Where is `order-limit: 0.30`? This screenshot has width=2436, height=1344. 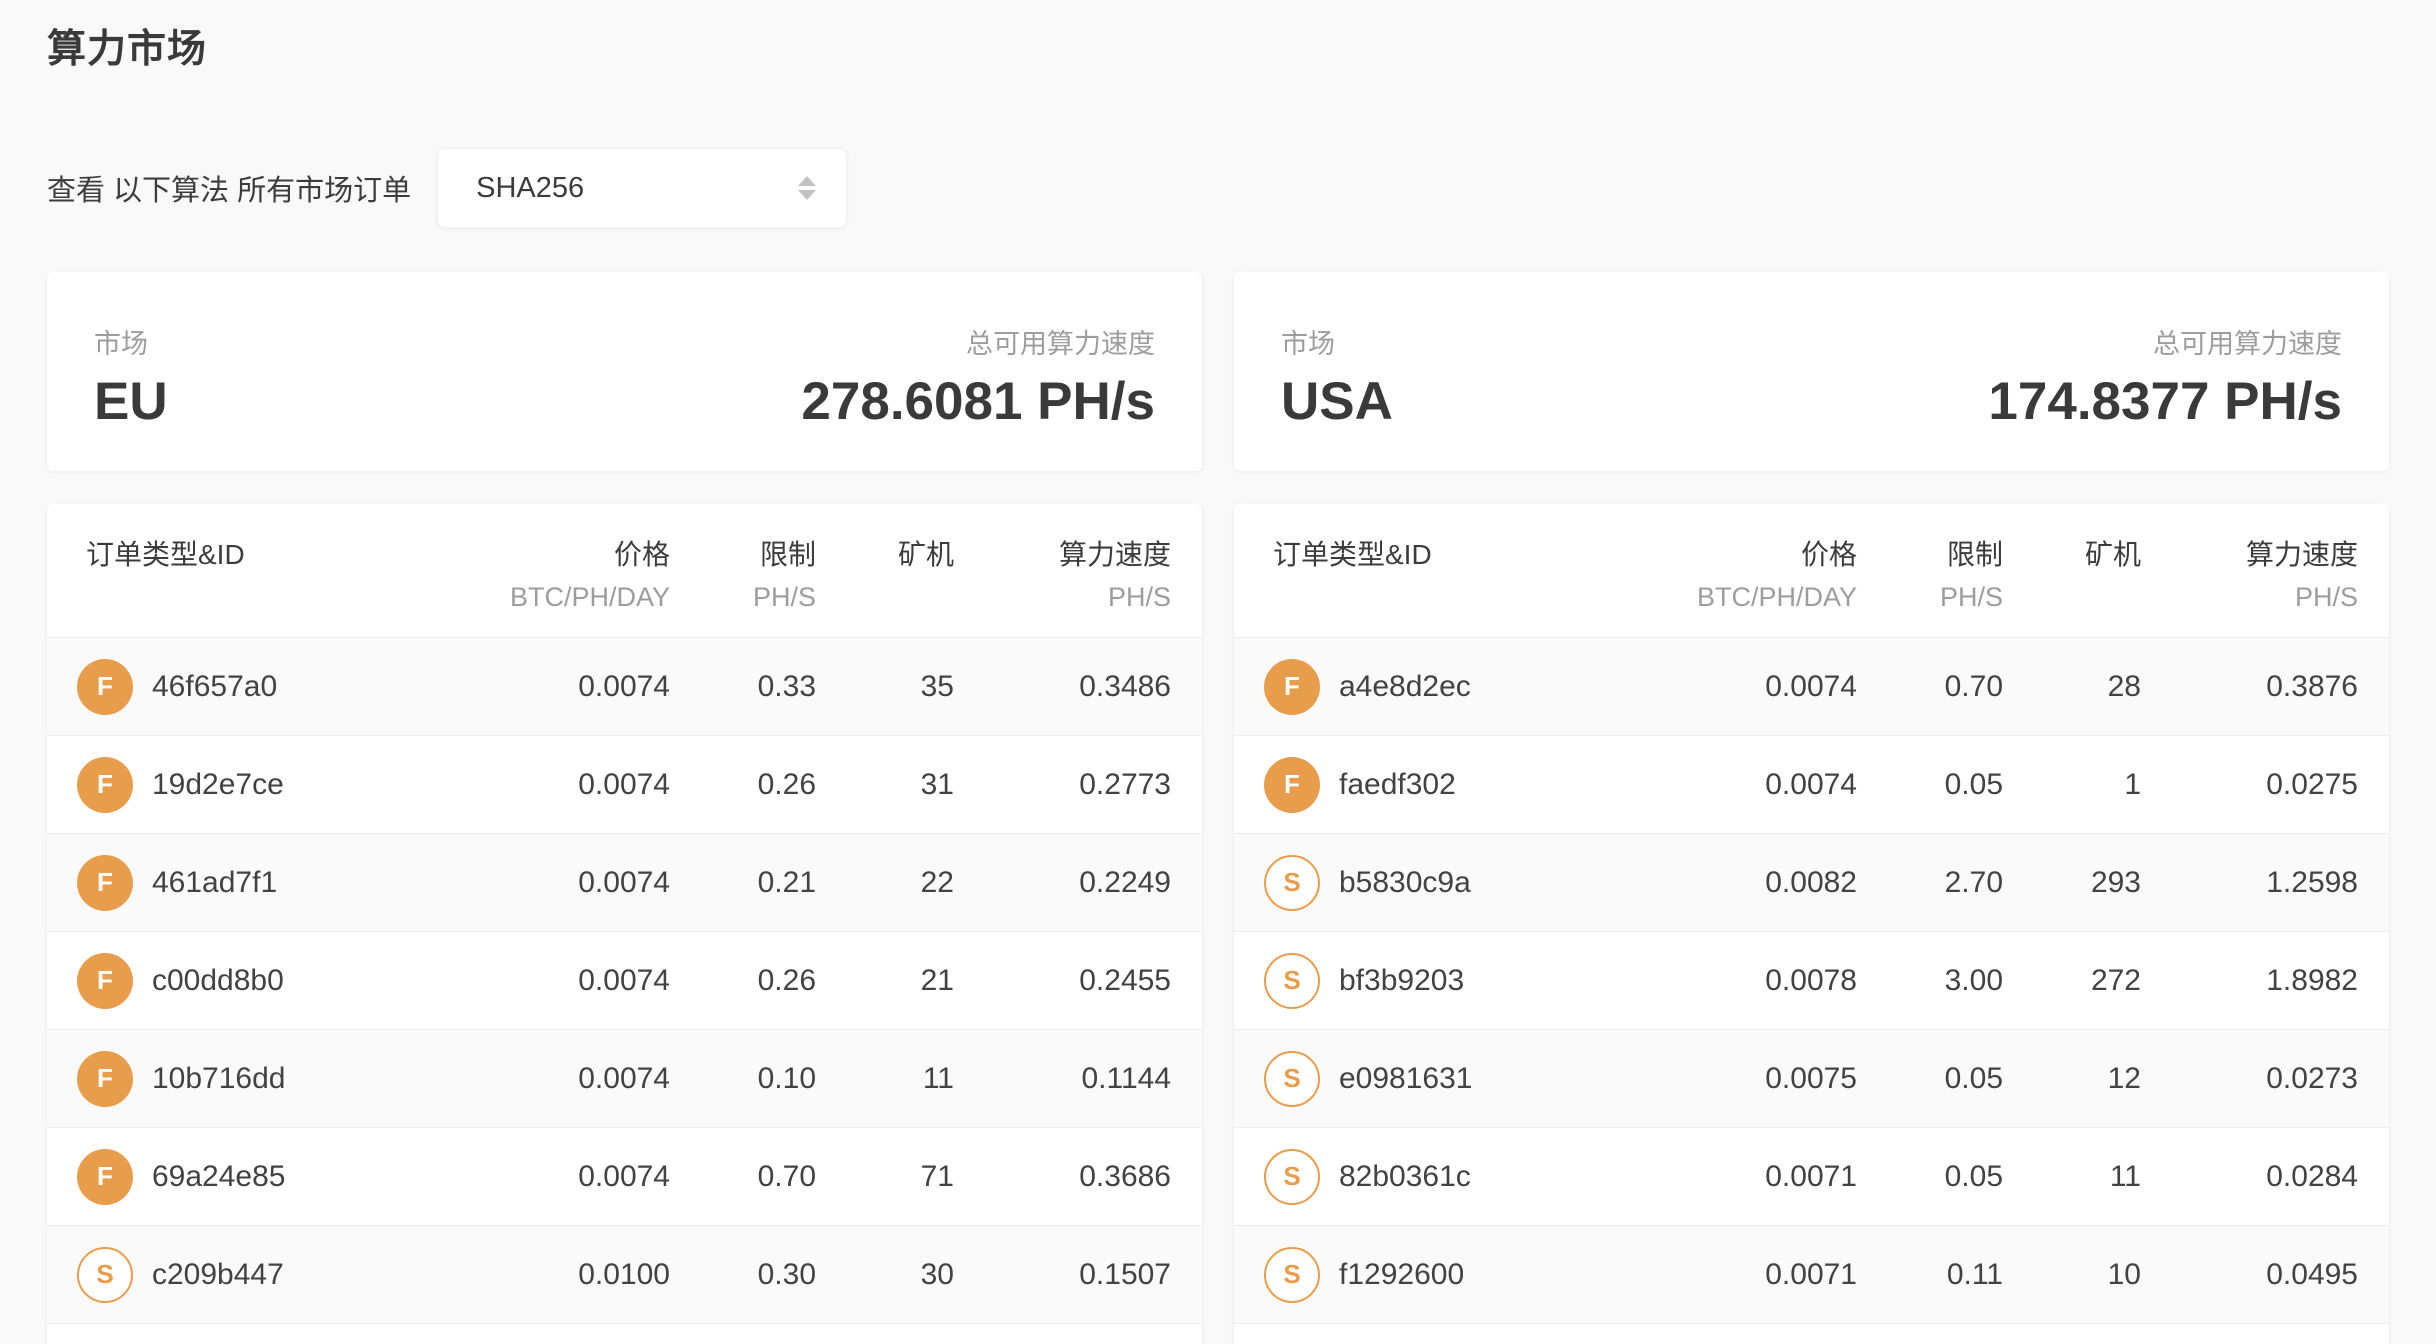
order-limit: 0.30 is located at coordinates (786, 1274).